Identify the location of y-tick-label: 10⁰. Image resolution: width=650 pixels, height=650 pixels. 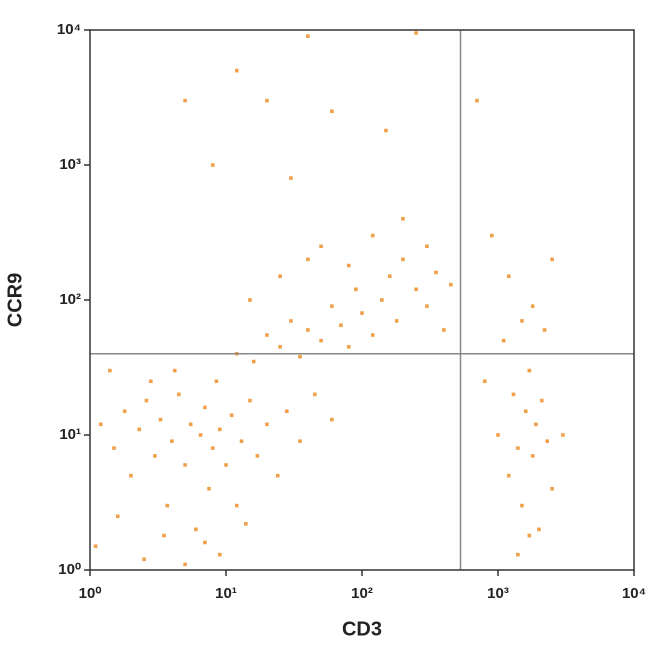
(69, 569).